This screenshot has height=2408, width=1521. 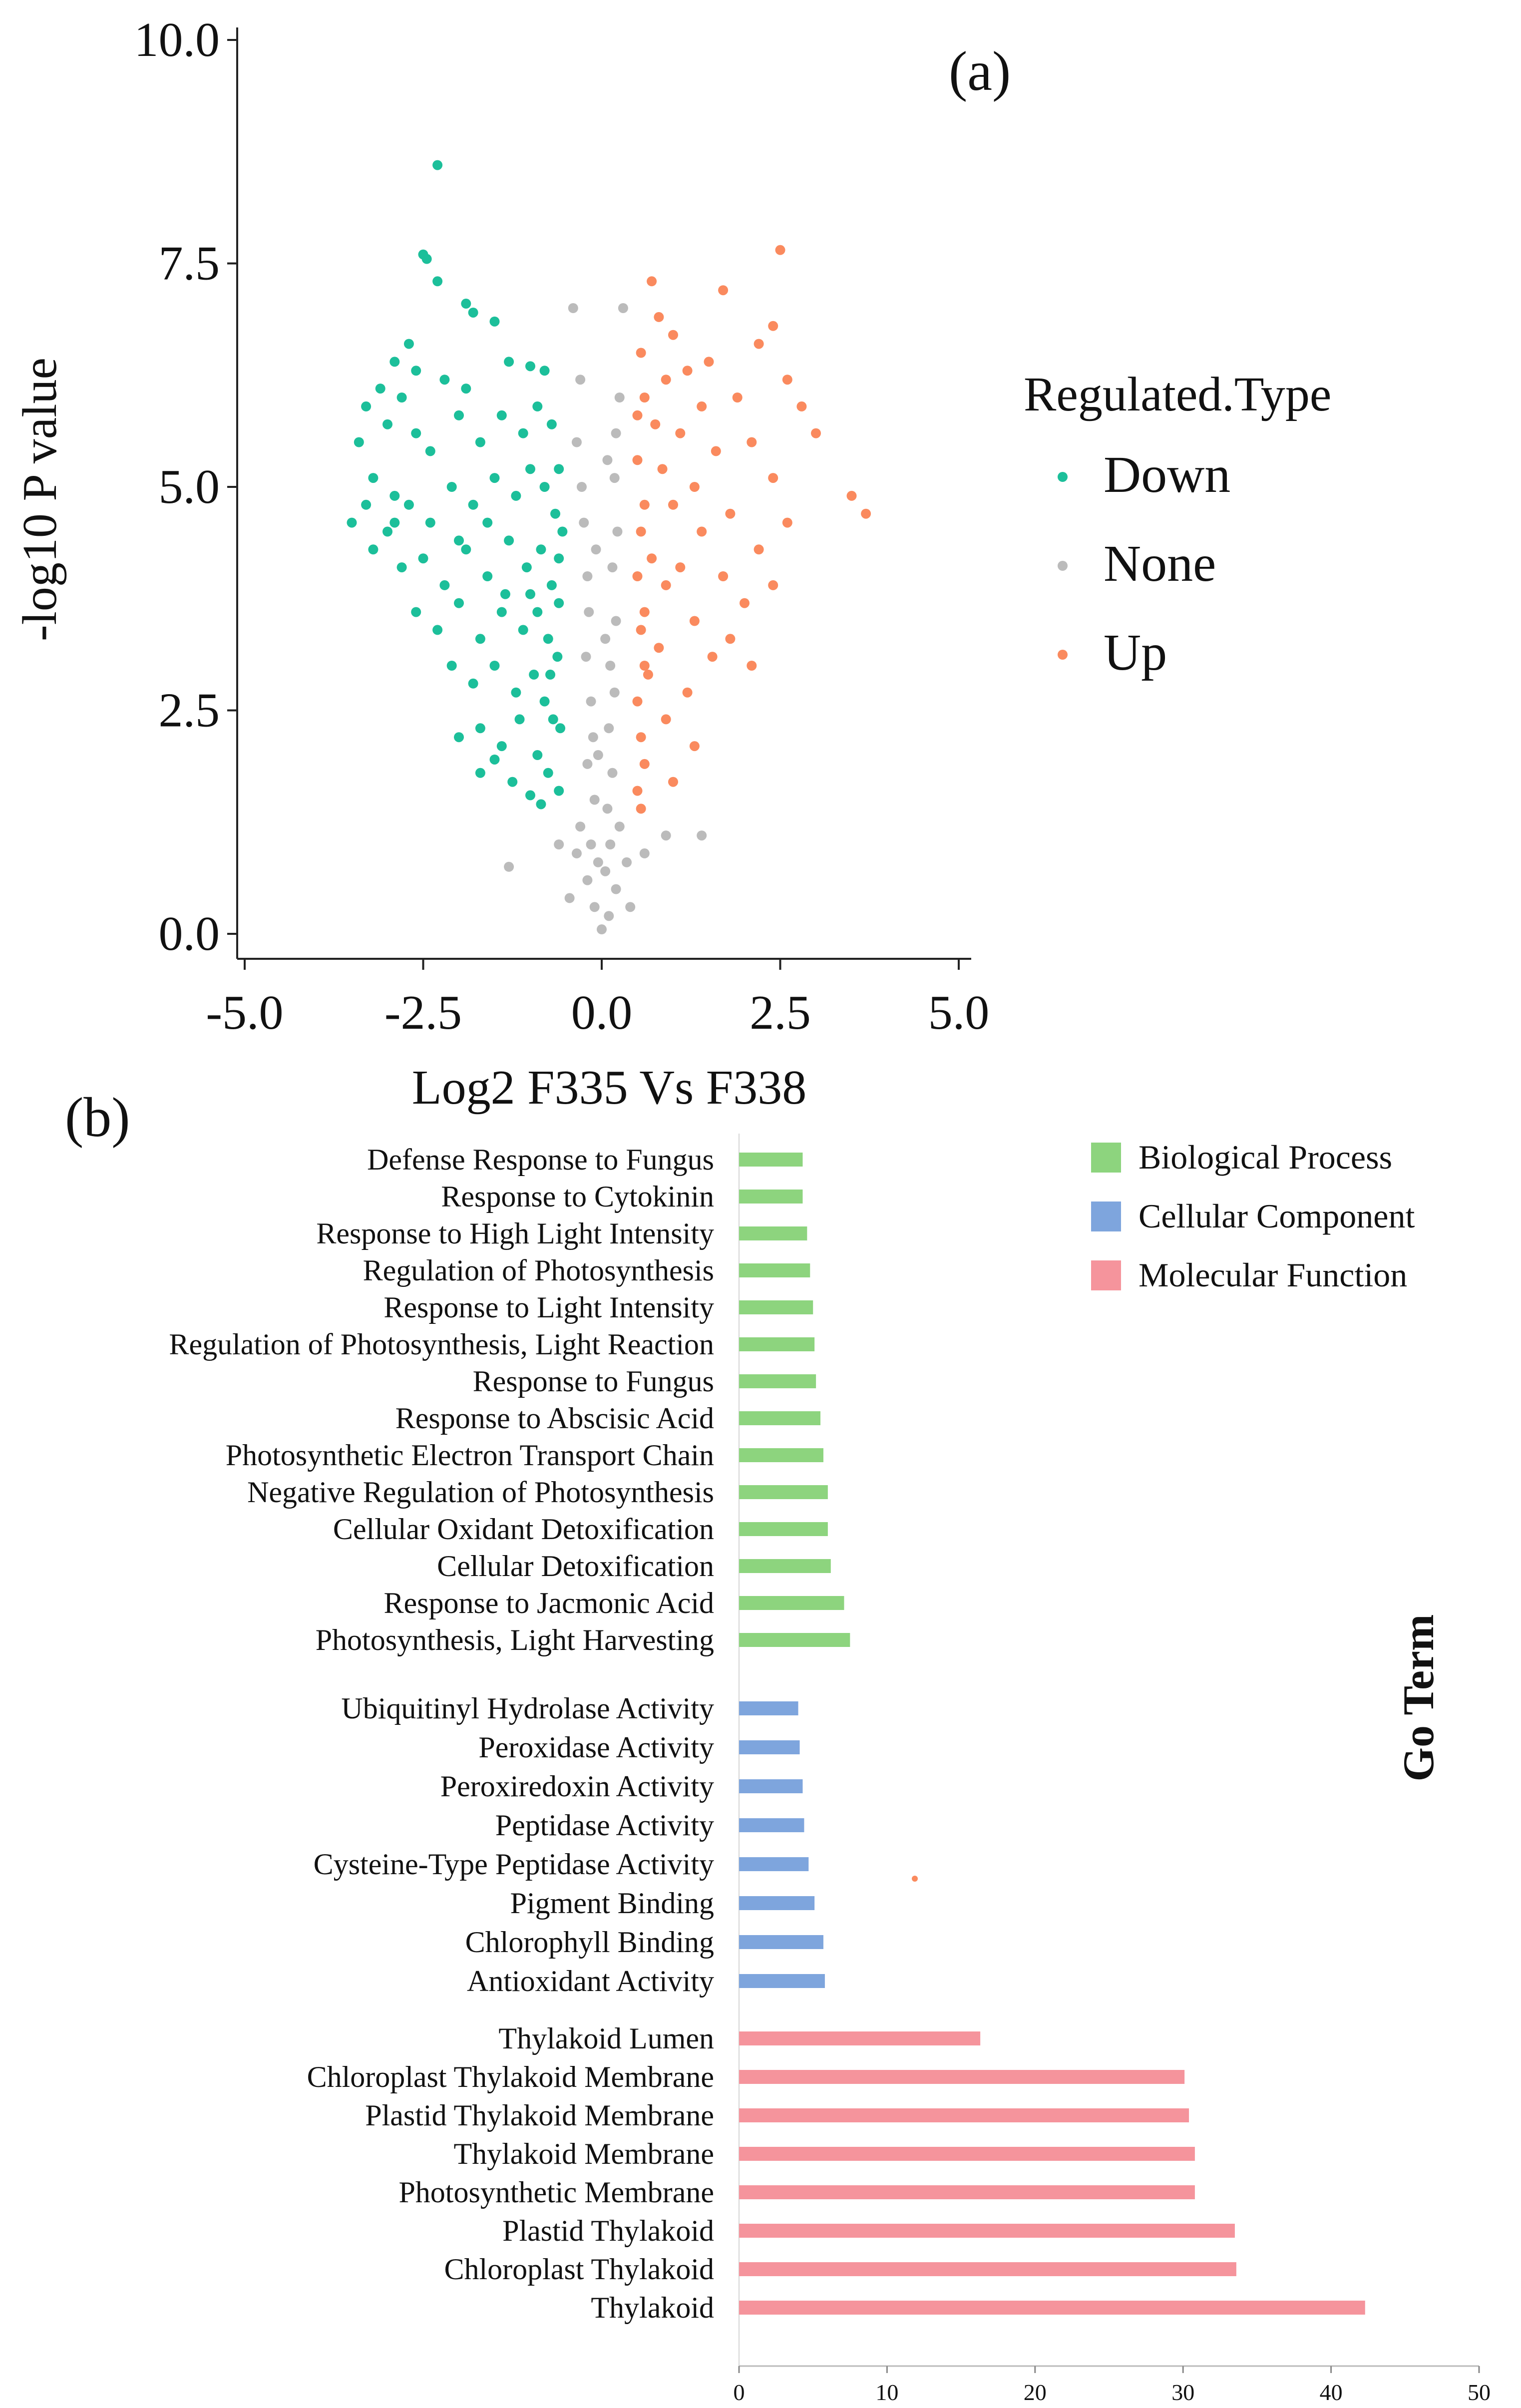 I want to click on go-x-tick-label: 0, so click(x=739, y=2392).